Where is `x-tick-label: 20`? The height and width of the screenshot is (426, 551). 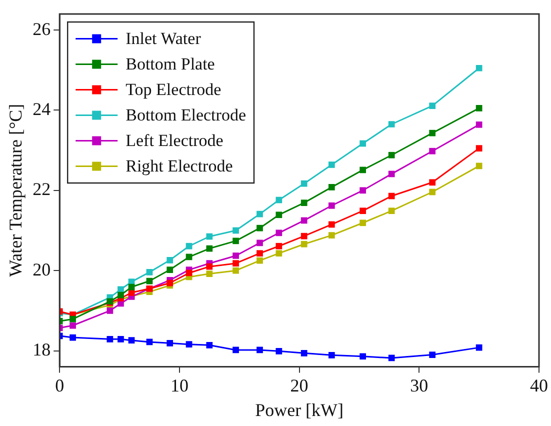 x-tick-label: 20 is located at coordinates (299, 385).